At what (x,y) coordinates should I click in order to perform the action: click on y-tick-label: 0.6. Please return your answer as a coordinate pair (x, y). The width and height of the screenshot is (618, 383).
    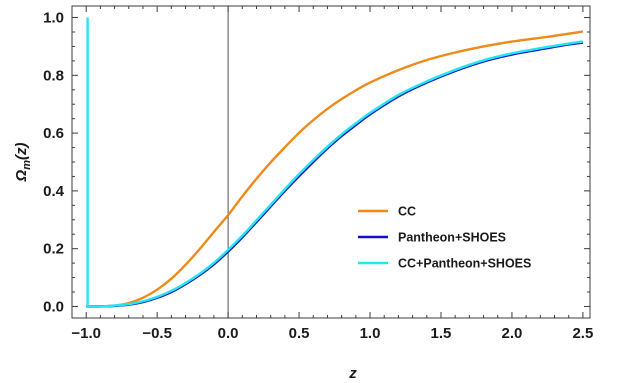
    Looking at the image, I should click on (53, 133).